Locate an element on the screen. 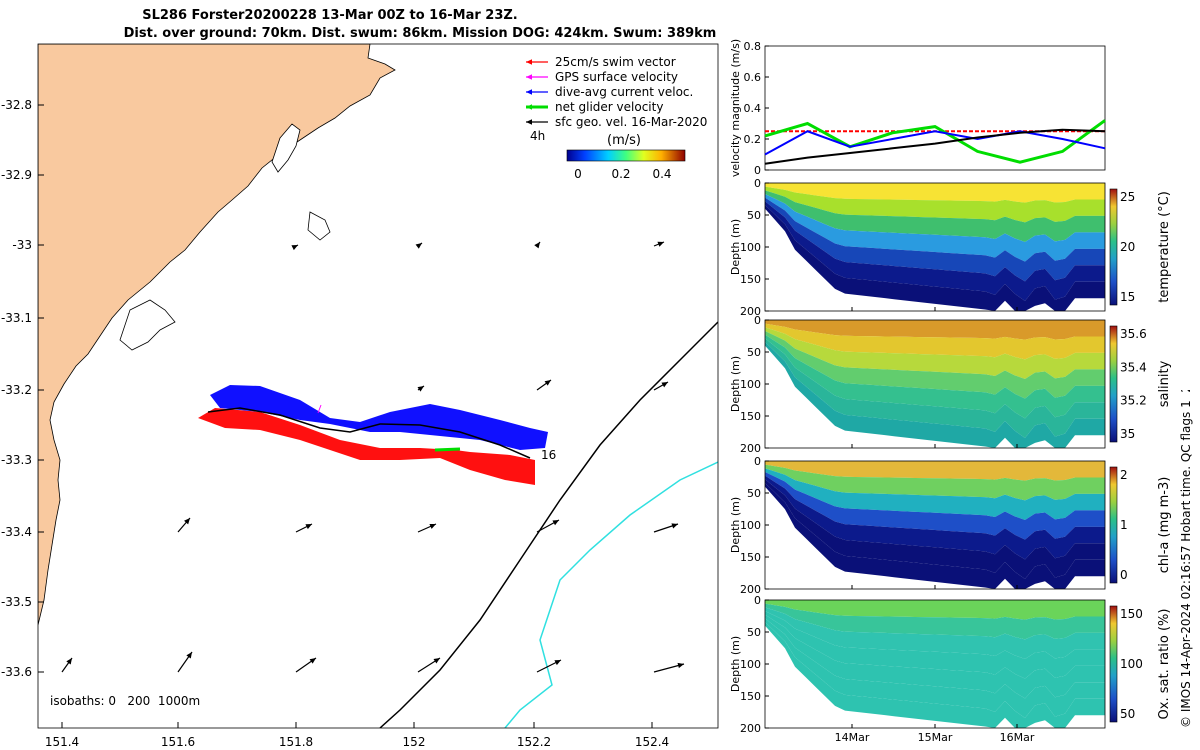  colorbar-tick-label: 1 is located at coordinates (1124, 525).